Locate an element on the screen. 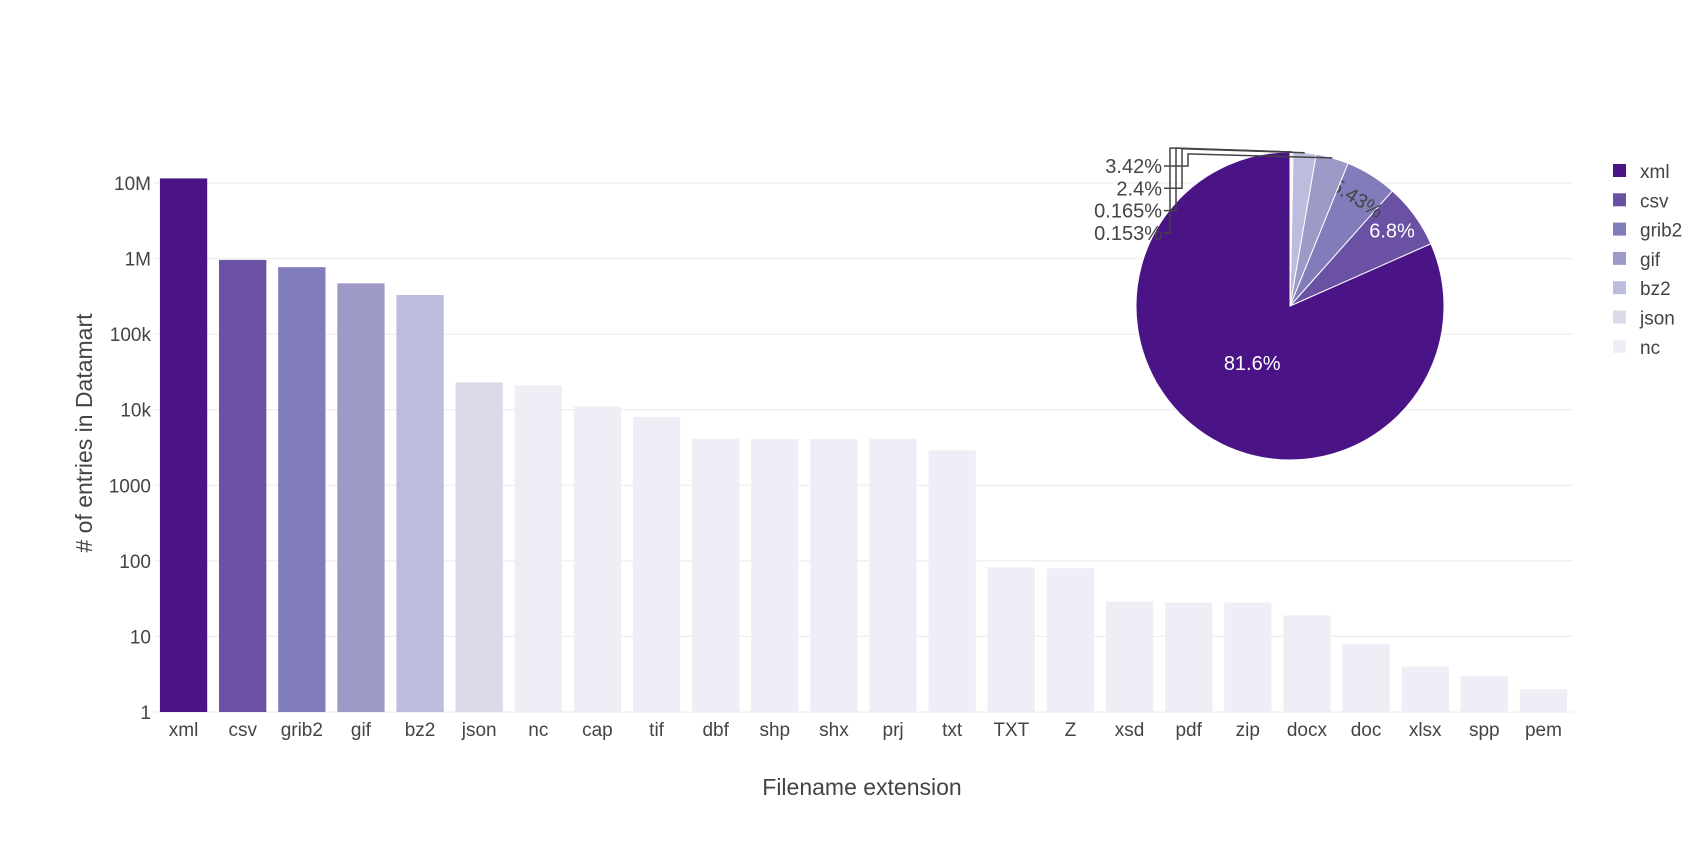  pie-label-json: 0.165% is located at coordinates (1128, 212).